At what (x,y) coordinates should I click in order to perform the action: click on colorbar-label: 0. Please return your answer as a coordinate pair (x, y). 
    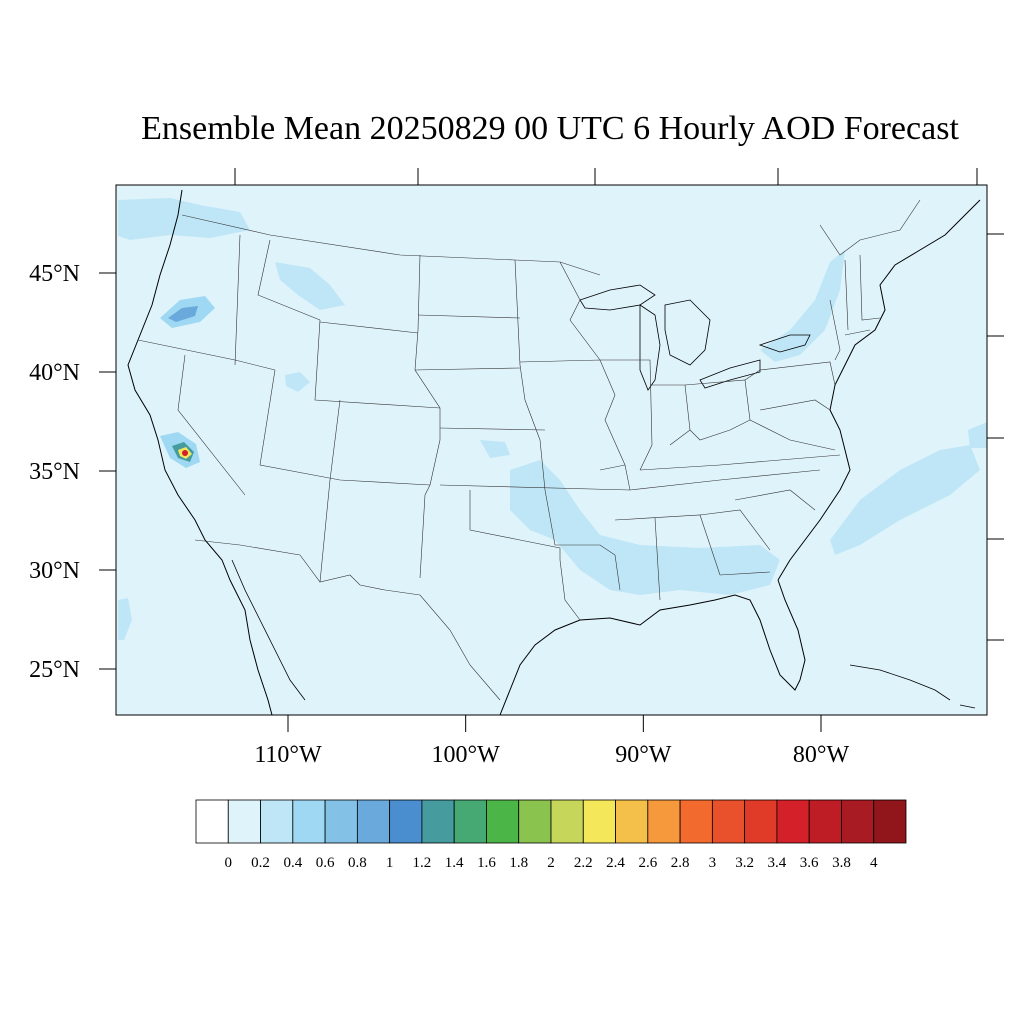
    Looking at the image, I should click on (229, 863).